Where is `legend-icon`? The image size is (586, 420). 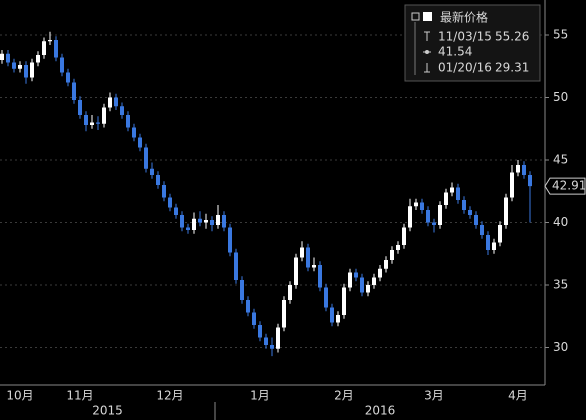 legend-icon is located at coordinates (415, 16).